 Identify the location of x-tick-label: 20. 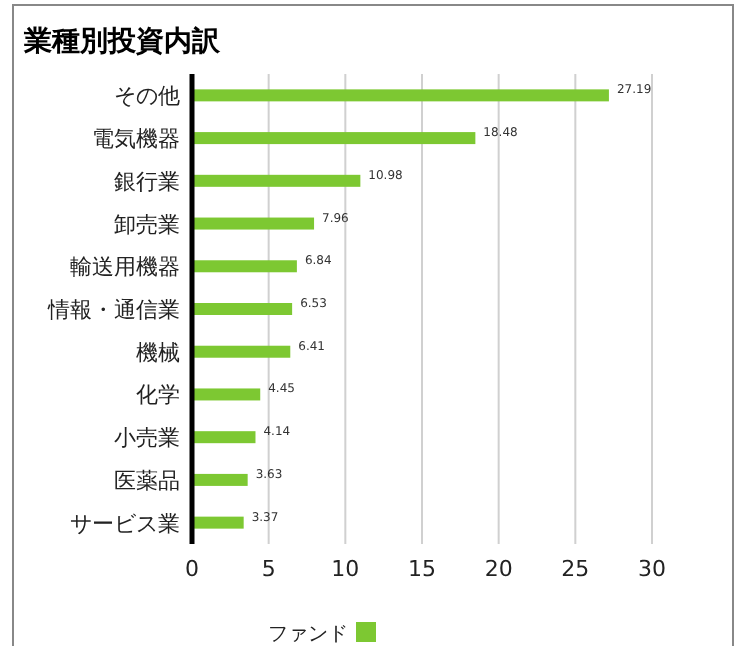
(498, 569).